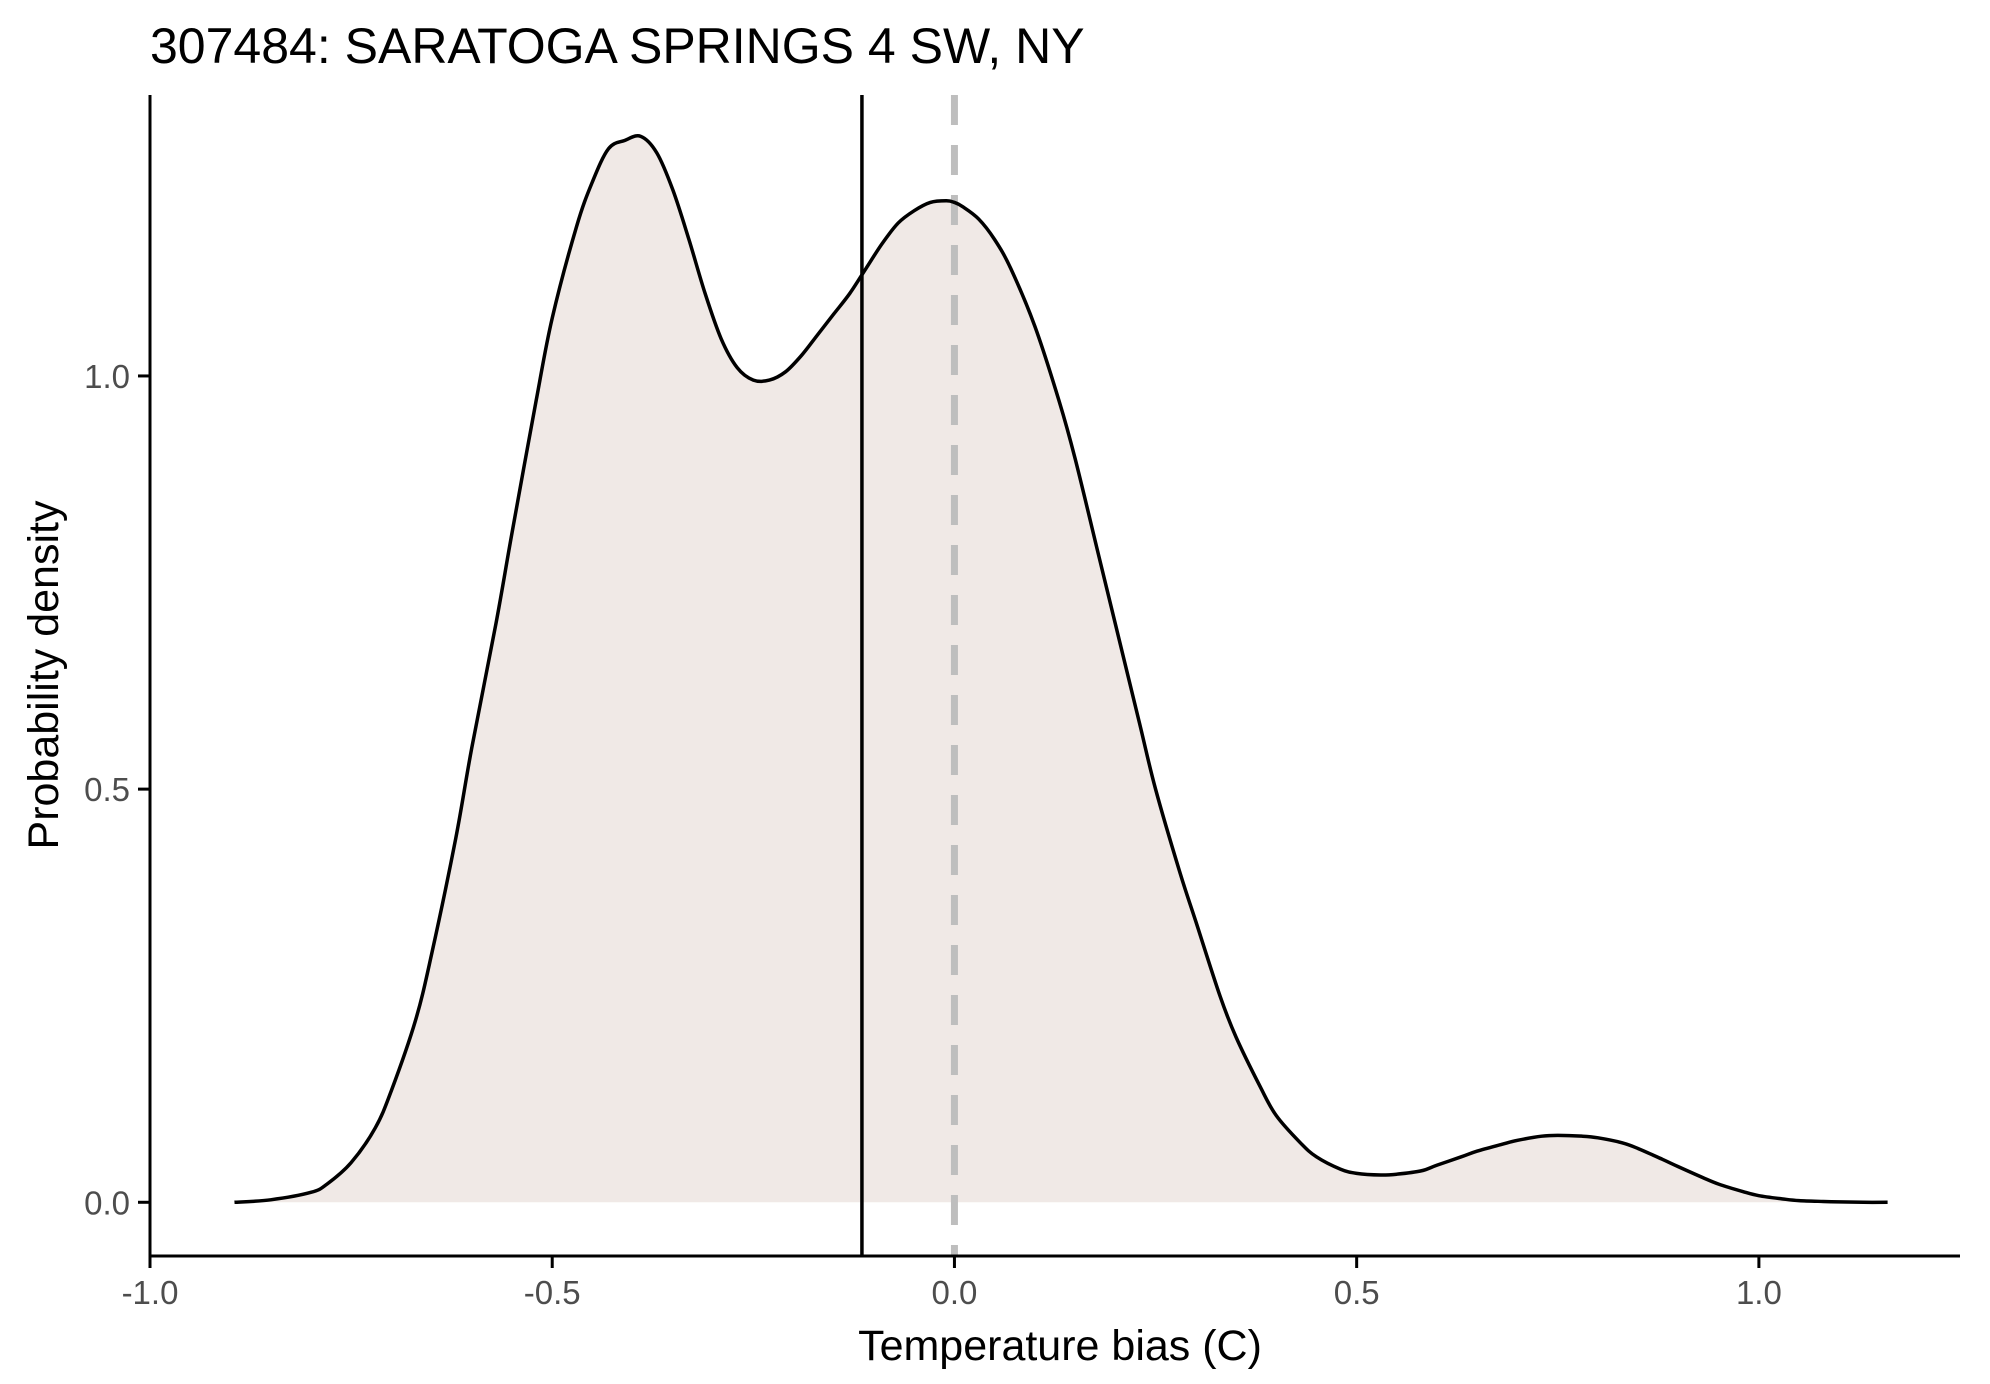 The height and width of the screenshot is (1384, 1990). I want to click on y-axis-ticks: 0.0 0.5 1.0, so click(117, 789).